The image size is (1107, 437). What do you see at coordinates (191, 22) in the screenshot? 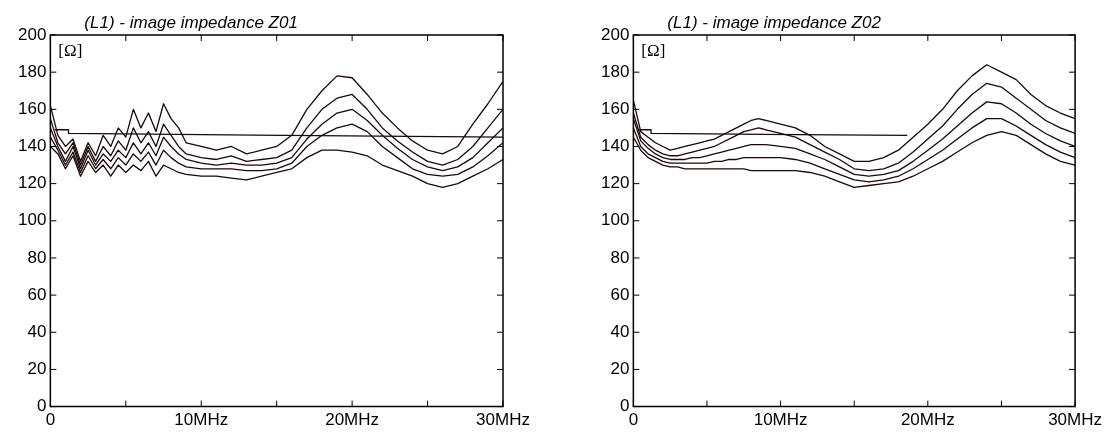
I see `chart-title: (L1) - image impedance Z01` at bounding box center [191, 22].